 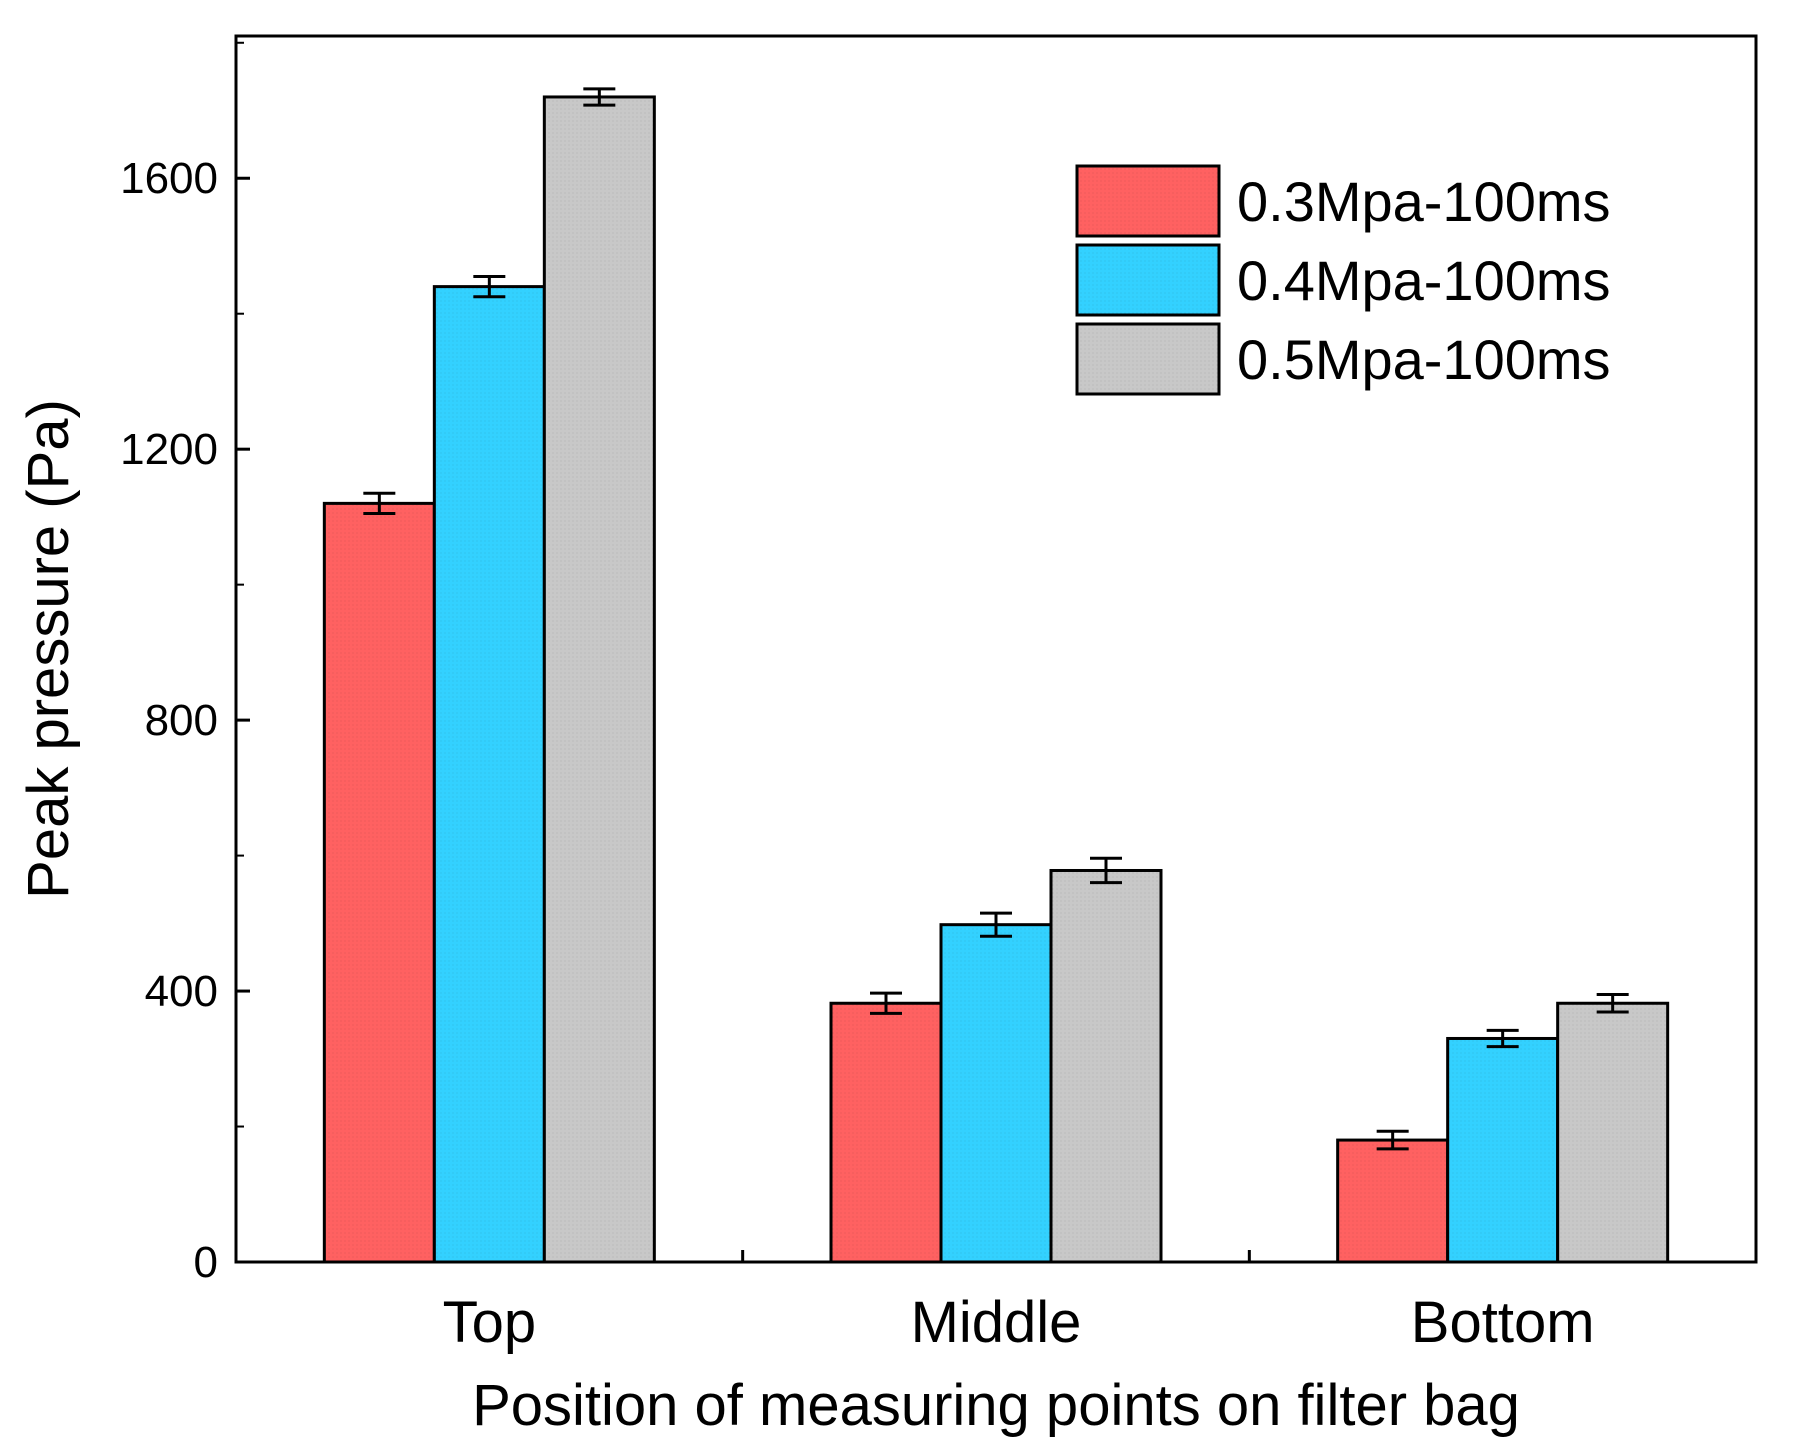 I want to click on y-tick-label: 0, so click(x=206, y=1262).